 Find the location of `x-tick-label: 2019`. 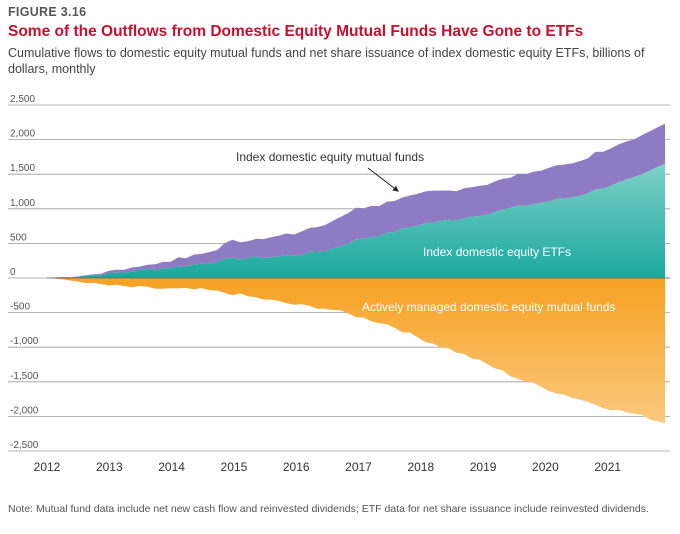

x-tick-label: 2019 is located at coordinates (483, 467).